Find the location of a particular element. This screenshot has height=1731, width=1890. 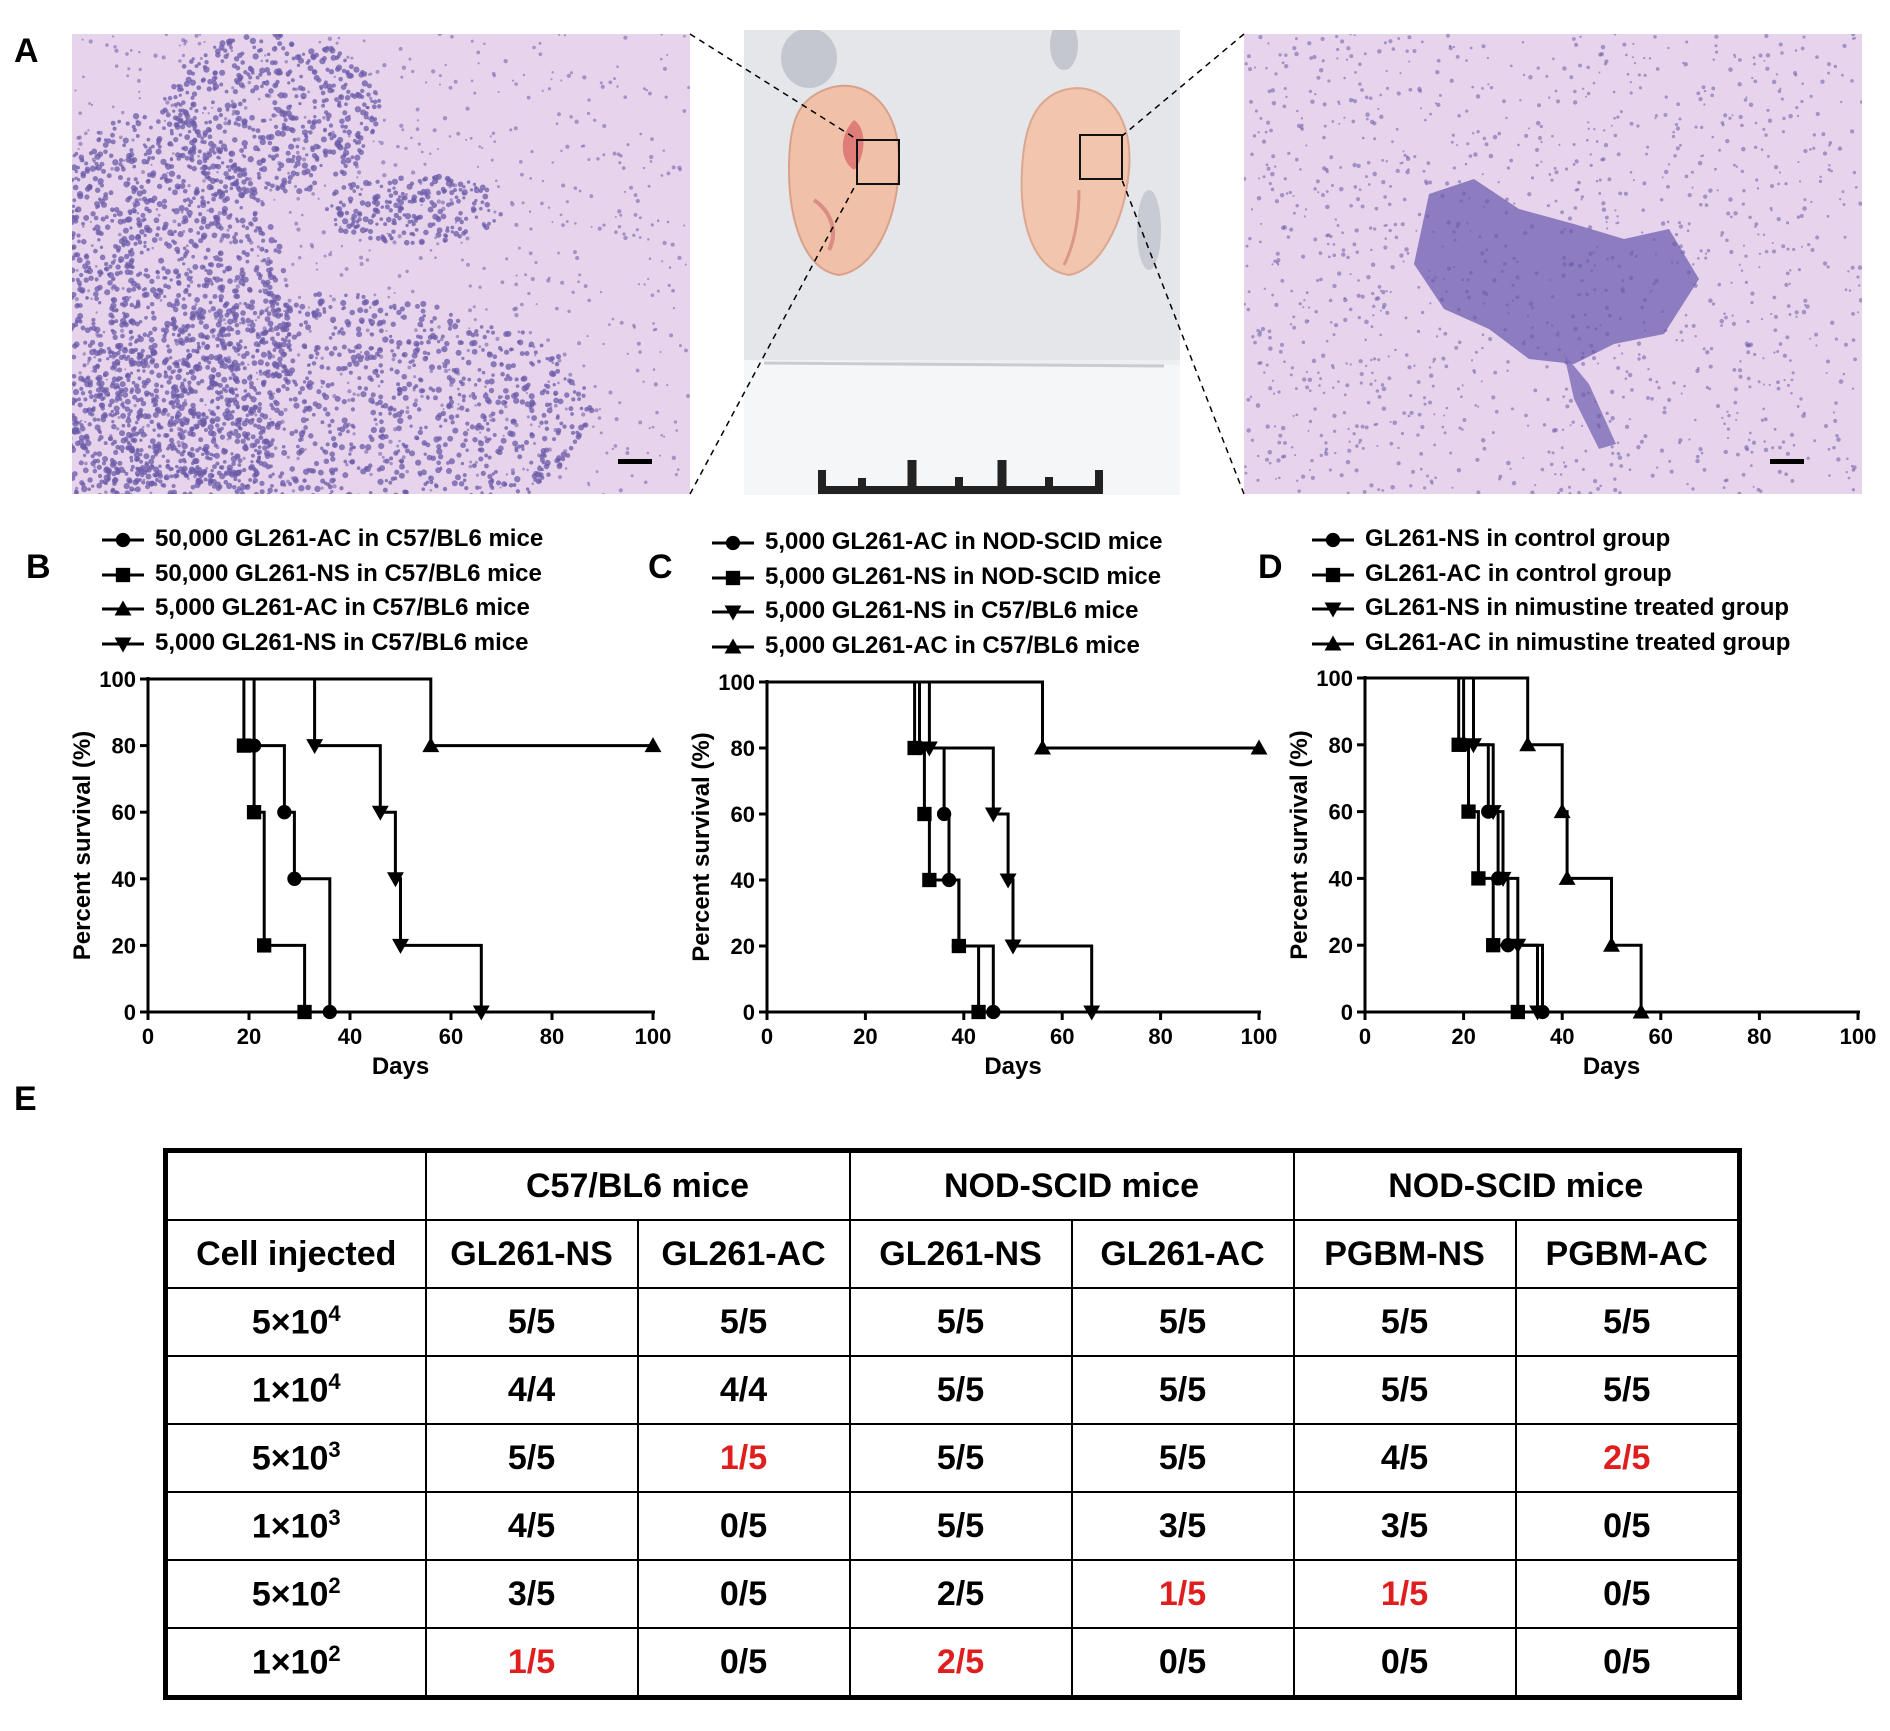

y-tick-label: 0 is located at coordinates (749, 1012).